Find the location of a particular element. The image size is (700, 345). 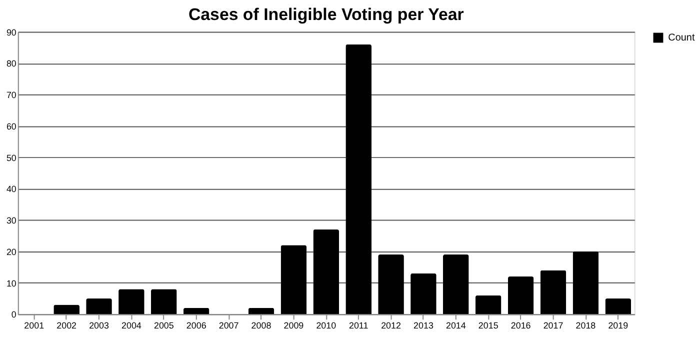

x-tick-label: 2002 is located at coordinates (66, 325).